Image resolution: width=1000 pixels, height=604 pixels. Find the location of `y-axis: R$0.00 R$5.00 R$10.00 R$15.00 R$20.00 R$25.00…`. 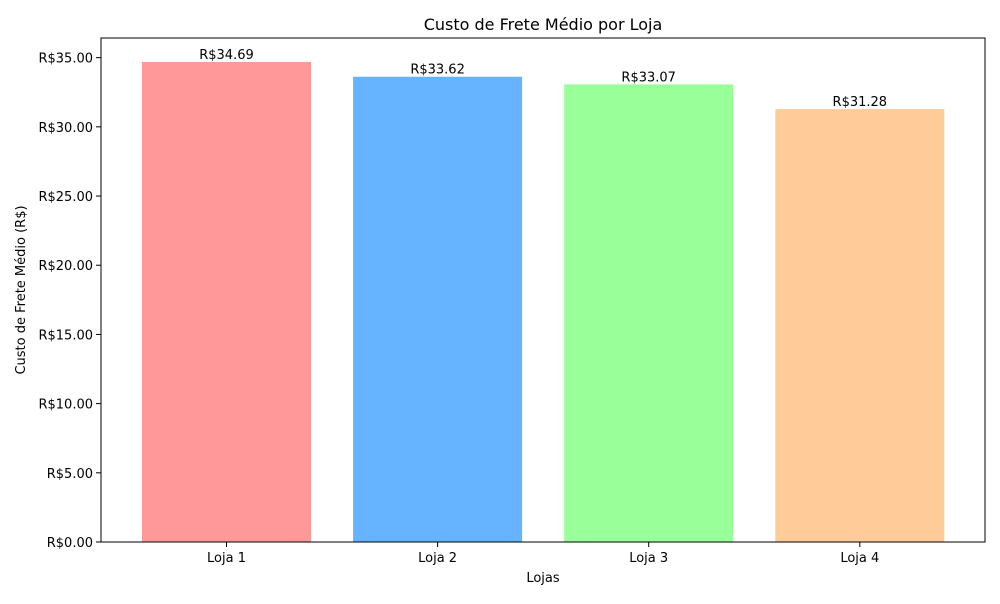

y-axis: R$0.00 R$5.00 R$10.00 R$15.00 R$20.00 R$25.00… is located at coordinates (69, 301).